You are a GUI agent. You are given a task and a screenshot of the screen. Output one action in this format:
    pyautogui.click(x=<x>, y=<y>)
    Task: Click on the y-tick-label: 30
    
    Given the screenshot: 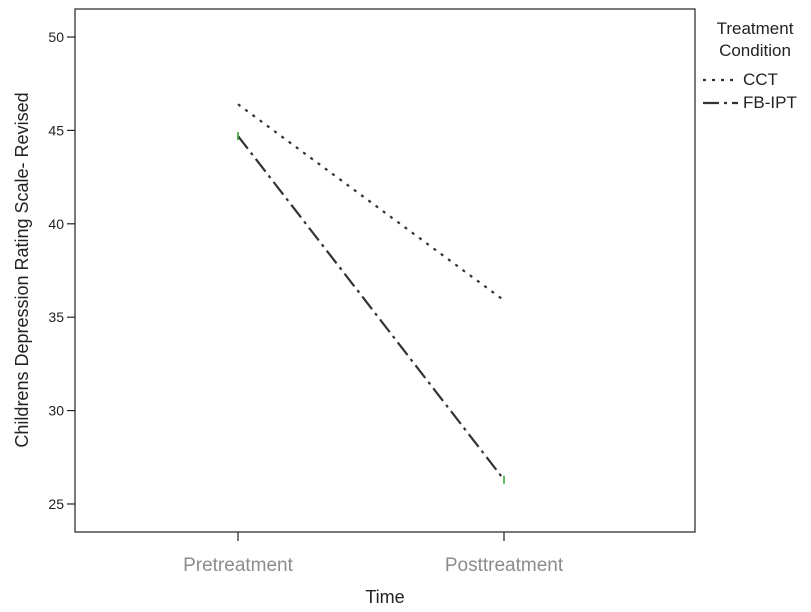 What is the action you would take?
    pyautogui.click(x=56, y=411)
    